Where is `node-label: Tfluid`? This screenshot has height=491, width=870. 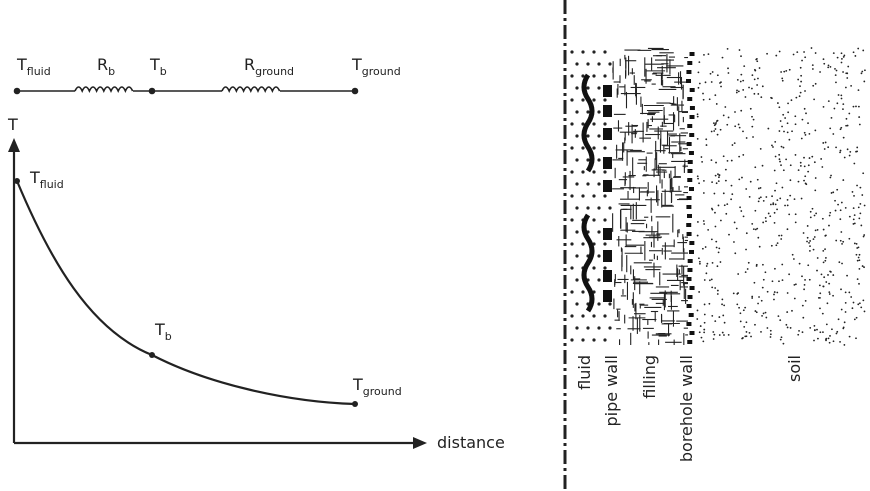 node-label: Tfluid is located at coordinates (33, 66).